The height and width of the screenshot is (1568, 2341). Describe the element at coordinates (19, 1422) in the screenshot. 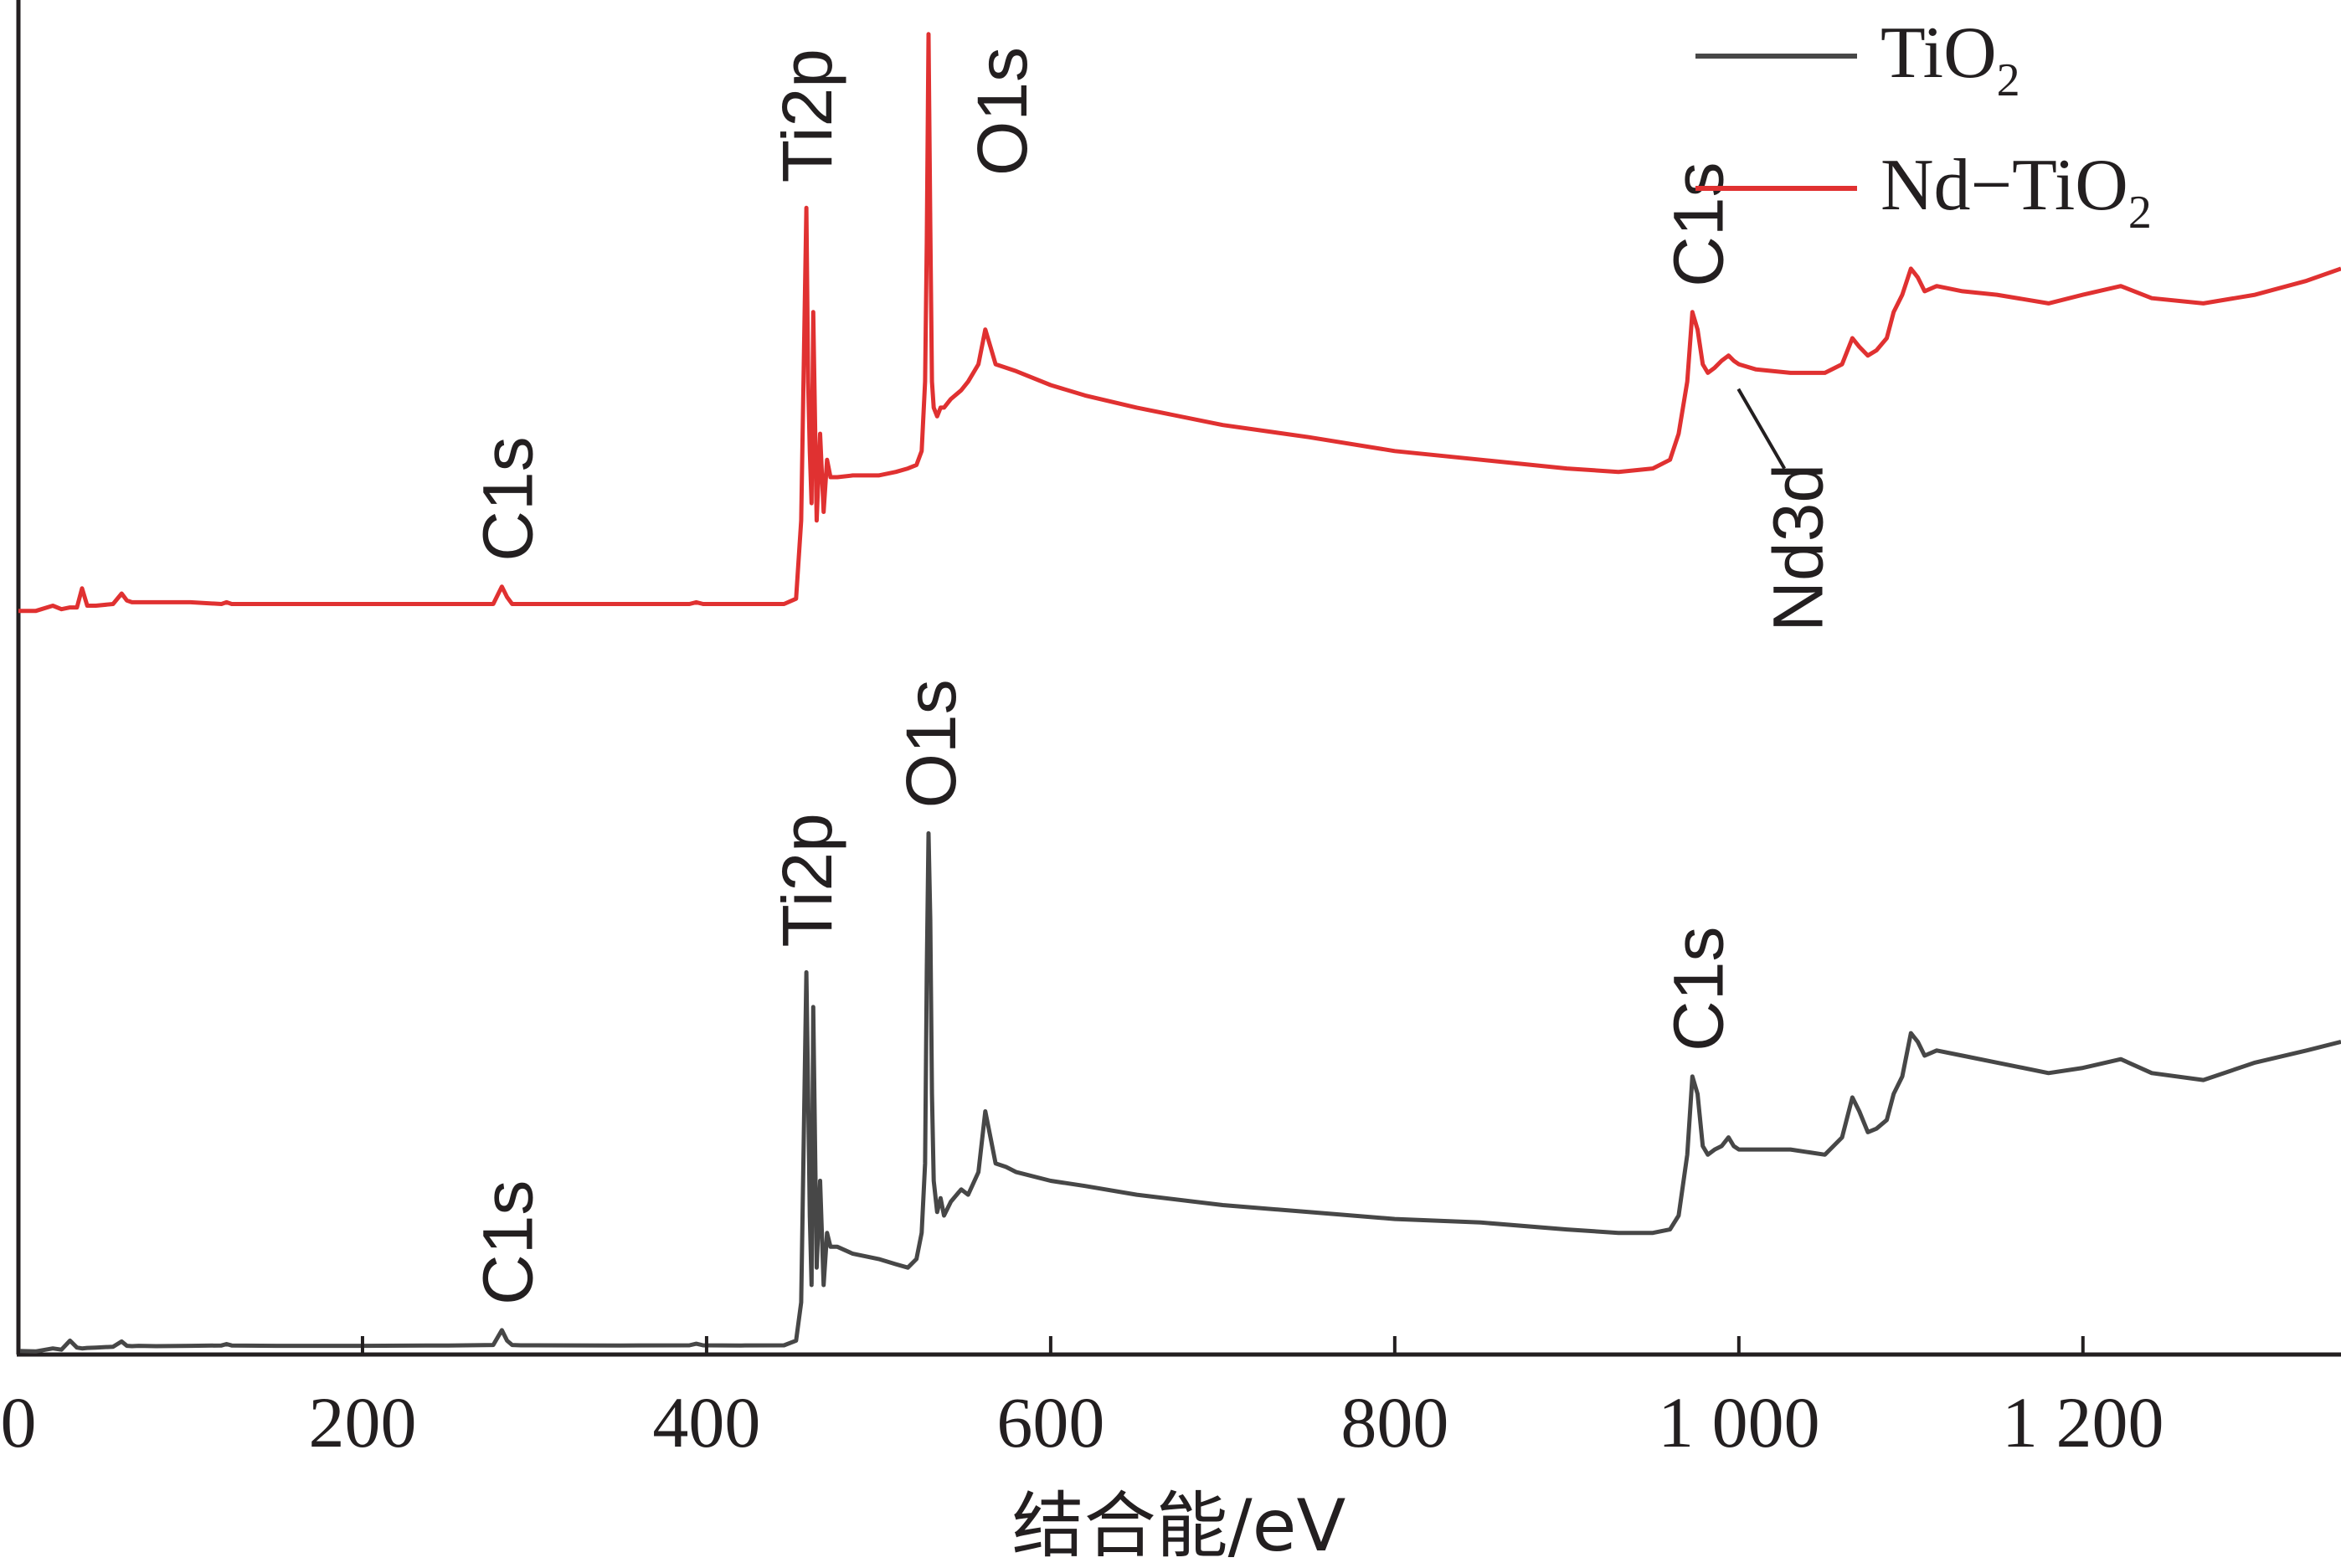

I see `x-tick-label: 0` at that location.